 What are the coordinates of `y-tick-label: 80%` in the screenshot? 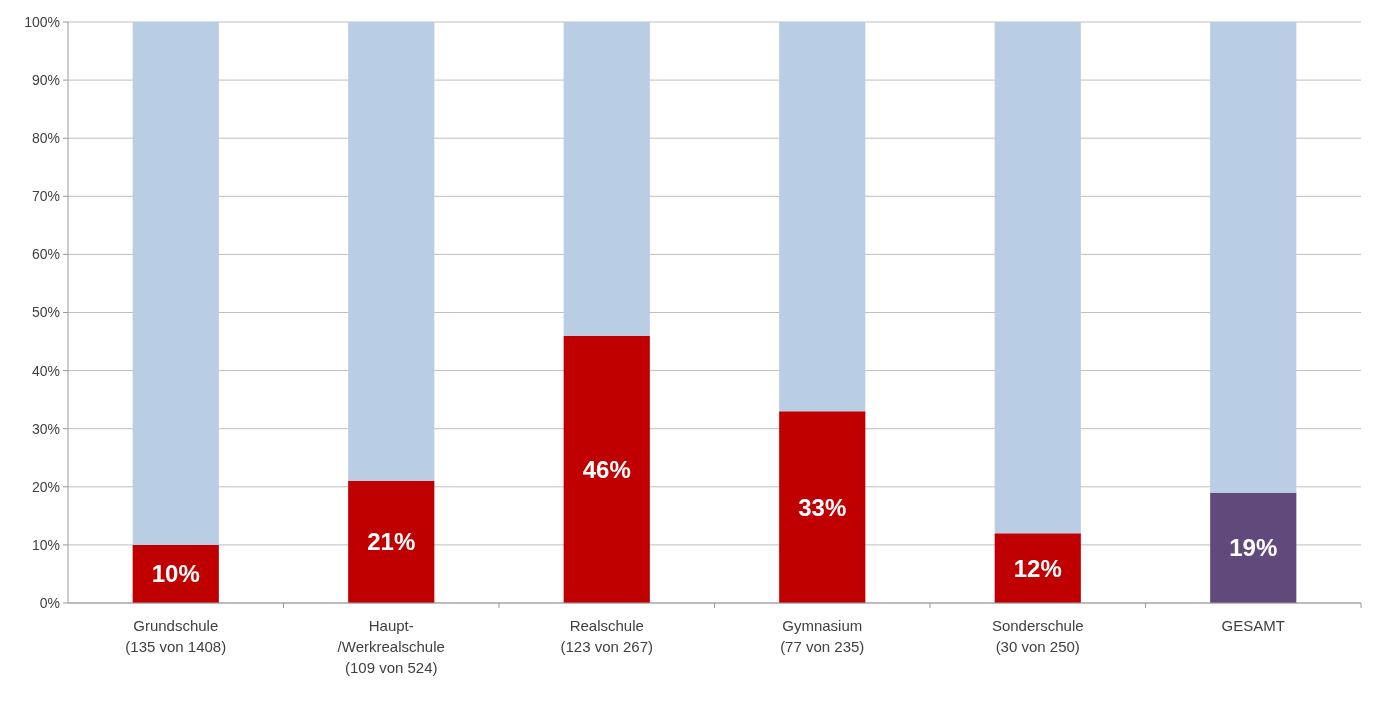 It's located at (45, 138).